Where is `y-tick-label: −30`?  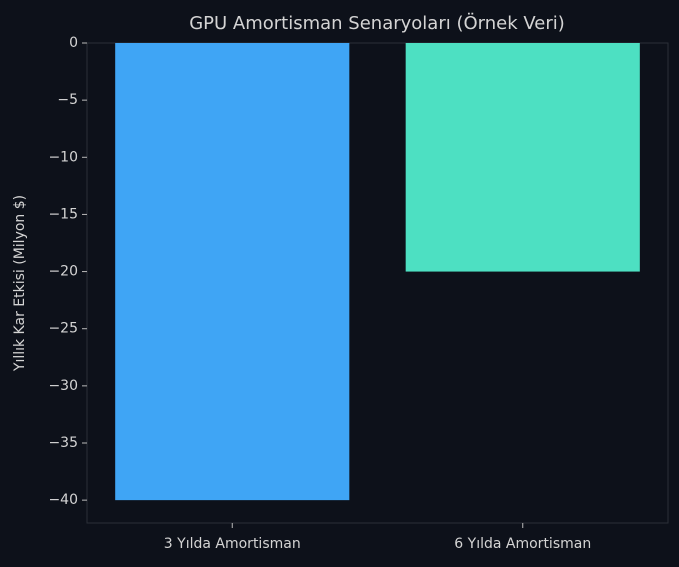 y-tick-label: −30 is located at coordinates (63, 386).